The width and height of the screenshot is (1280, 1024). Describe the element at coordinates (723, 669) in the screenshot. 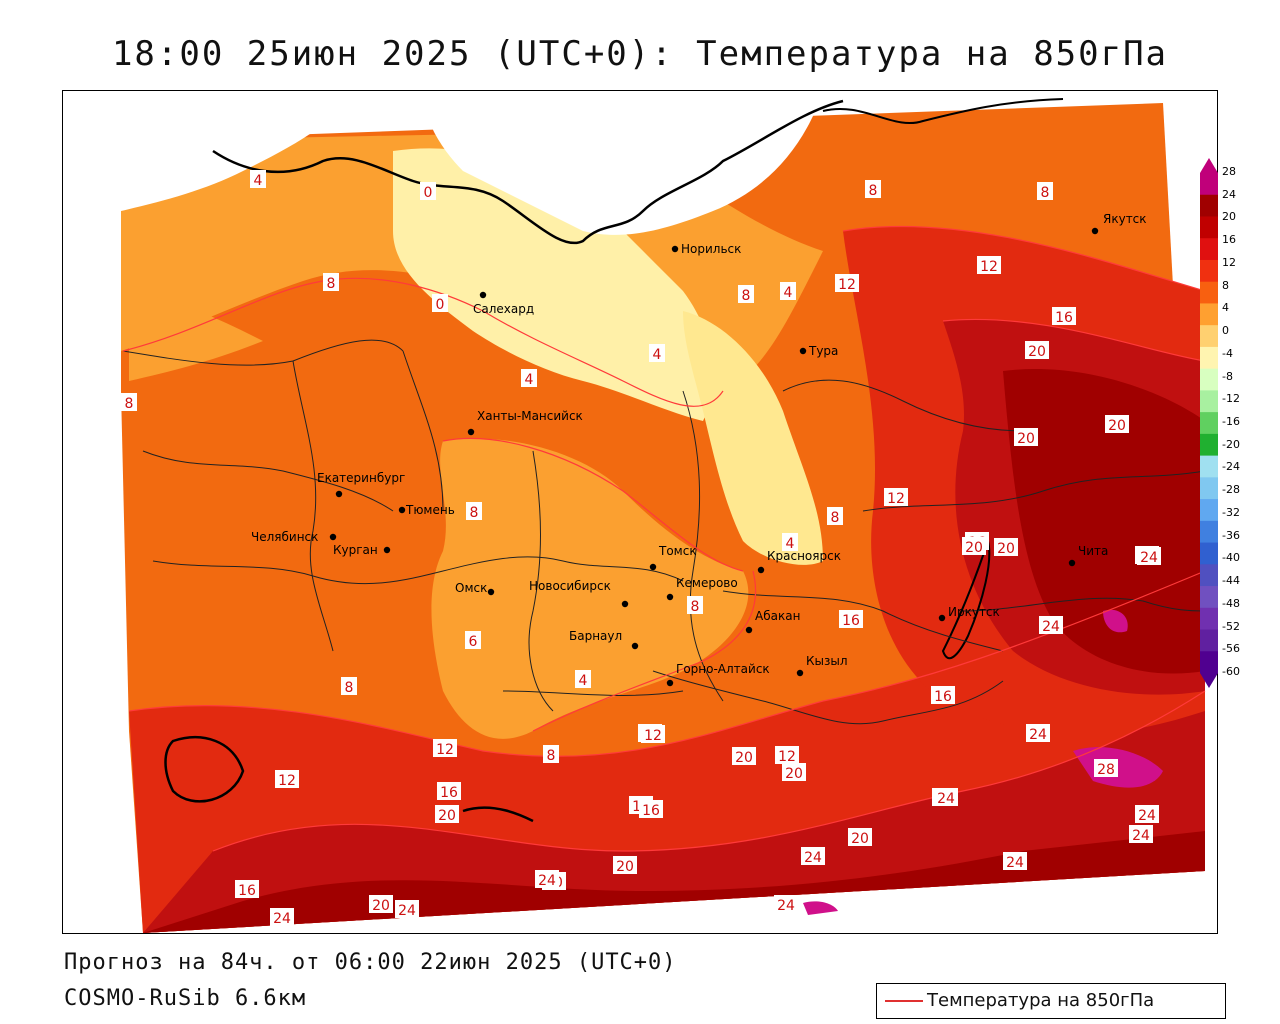

I see `city-label: Горно-Алтайск` at that location.